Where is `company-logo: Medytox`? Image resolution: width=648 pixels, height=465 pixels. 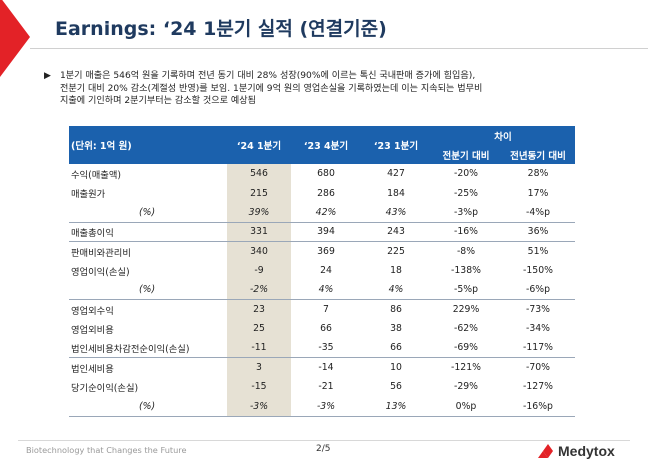
company-logo: Medytox is located at coordinates (576, 451).